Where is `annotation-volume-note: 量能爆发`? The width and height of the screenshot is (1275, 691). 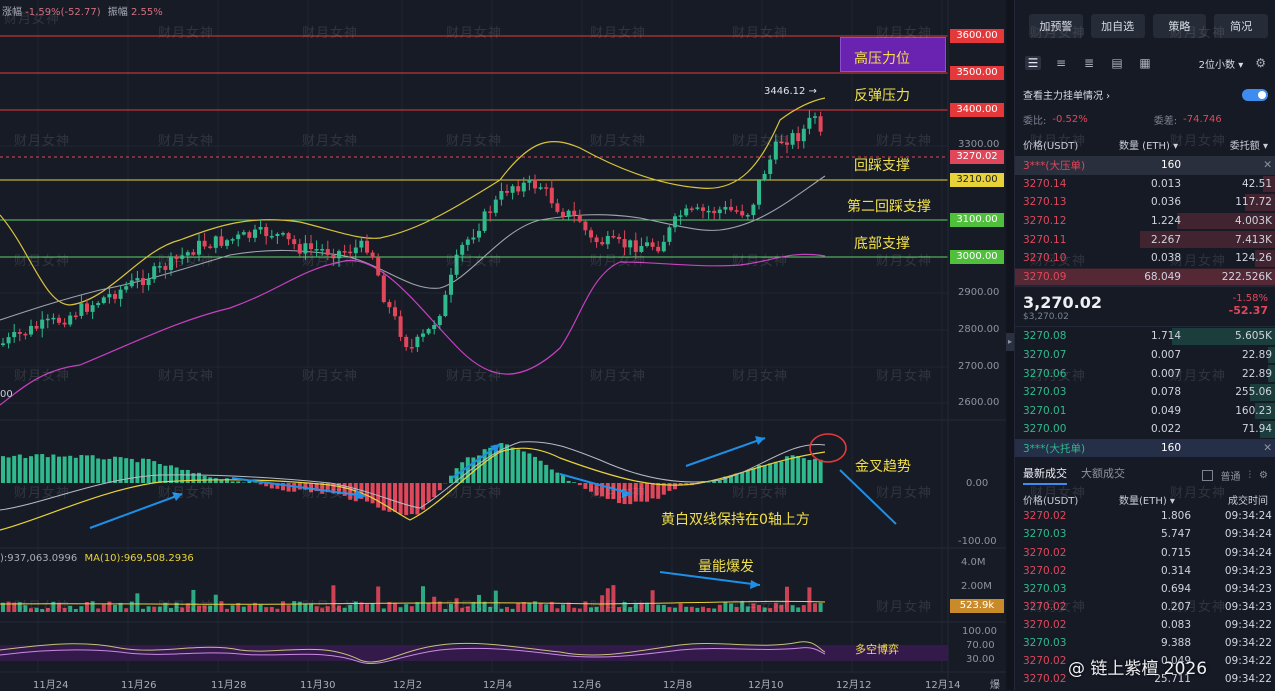
annotation-volume-note: 量能爆发 is located at coordinates (726, 566).